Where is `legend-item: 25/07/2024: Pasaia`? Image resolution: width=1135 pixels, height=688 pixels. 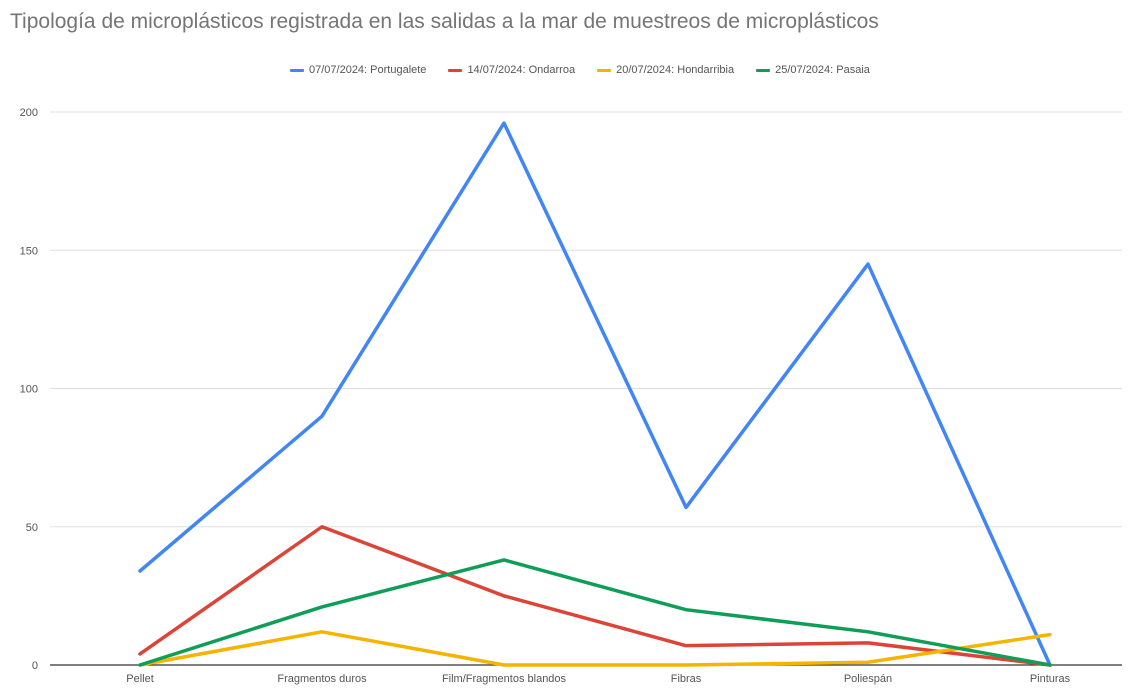 legend-item: 25/07/2024: Pasaia is located at coordinates (813, 70).